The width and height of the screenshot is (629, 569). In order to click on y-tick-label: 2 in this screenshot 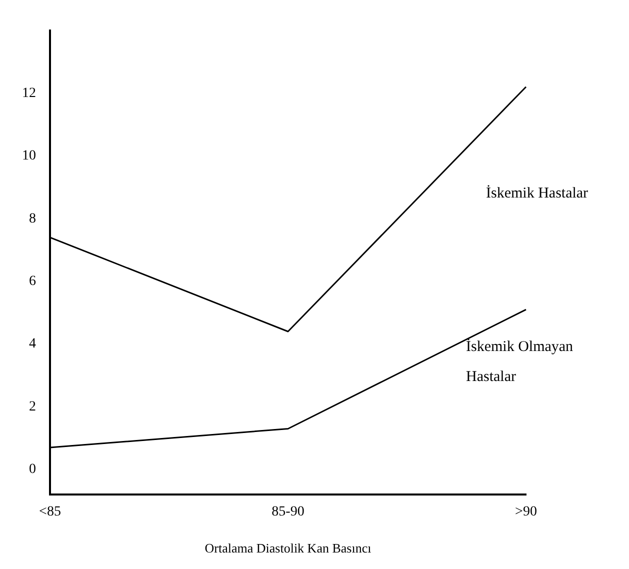, I will do `click(32, 406)`.